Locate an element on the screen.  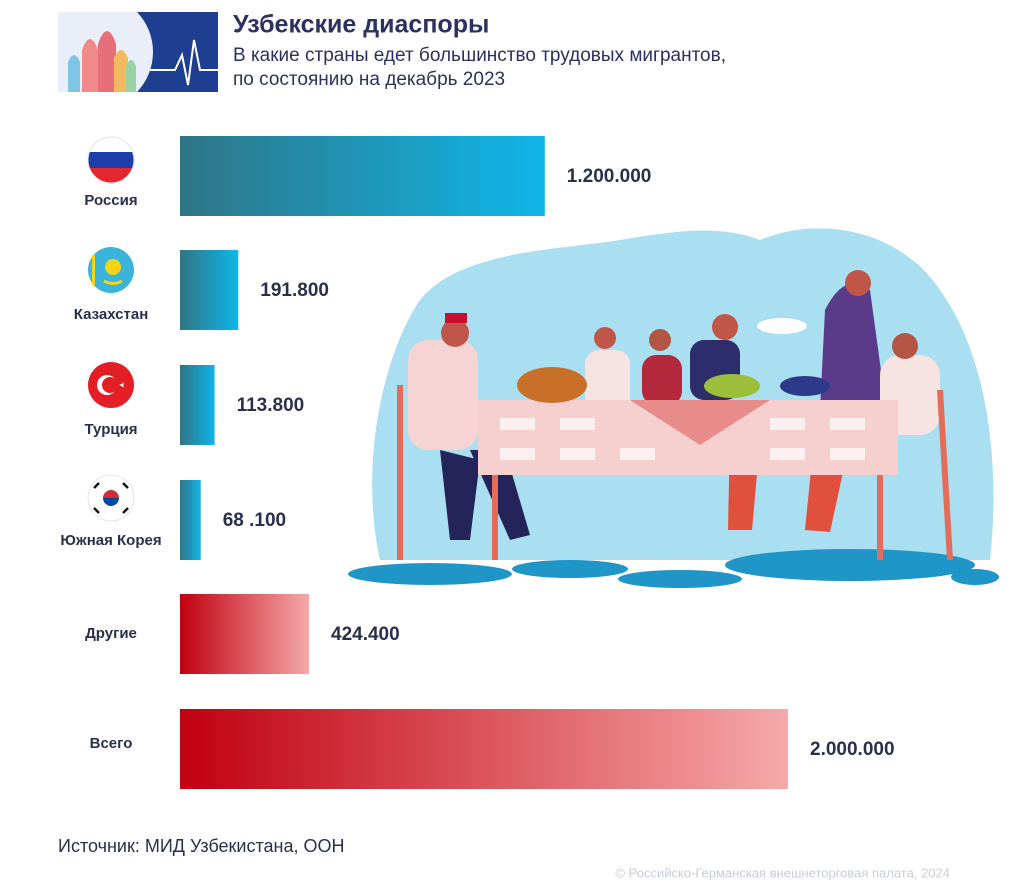
value-label: 191.800 is located at coordinates (294, 290).